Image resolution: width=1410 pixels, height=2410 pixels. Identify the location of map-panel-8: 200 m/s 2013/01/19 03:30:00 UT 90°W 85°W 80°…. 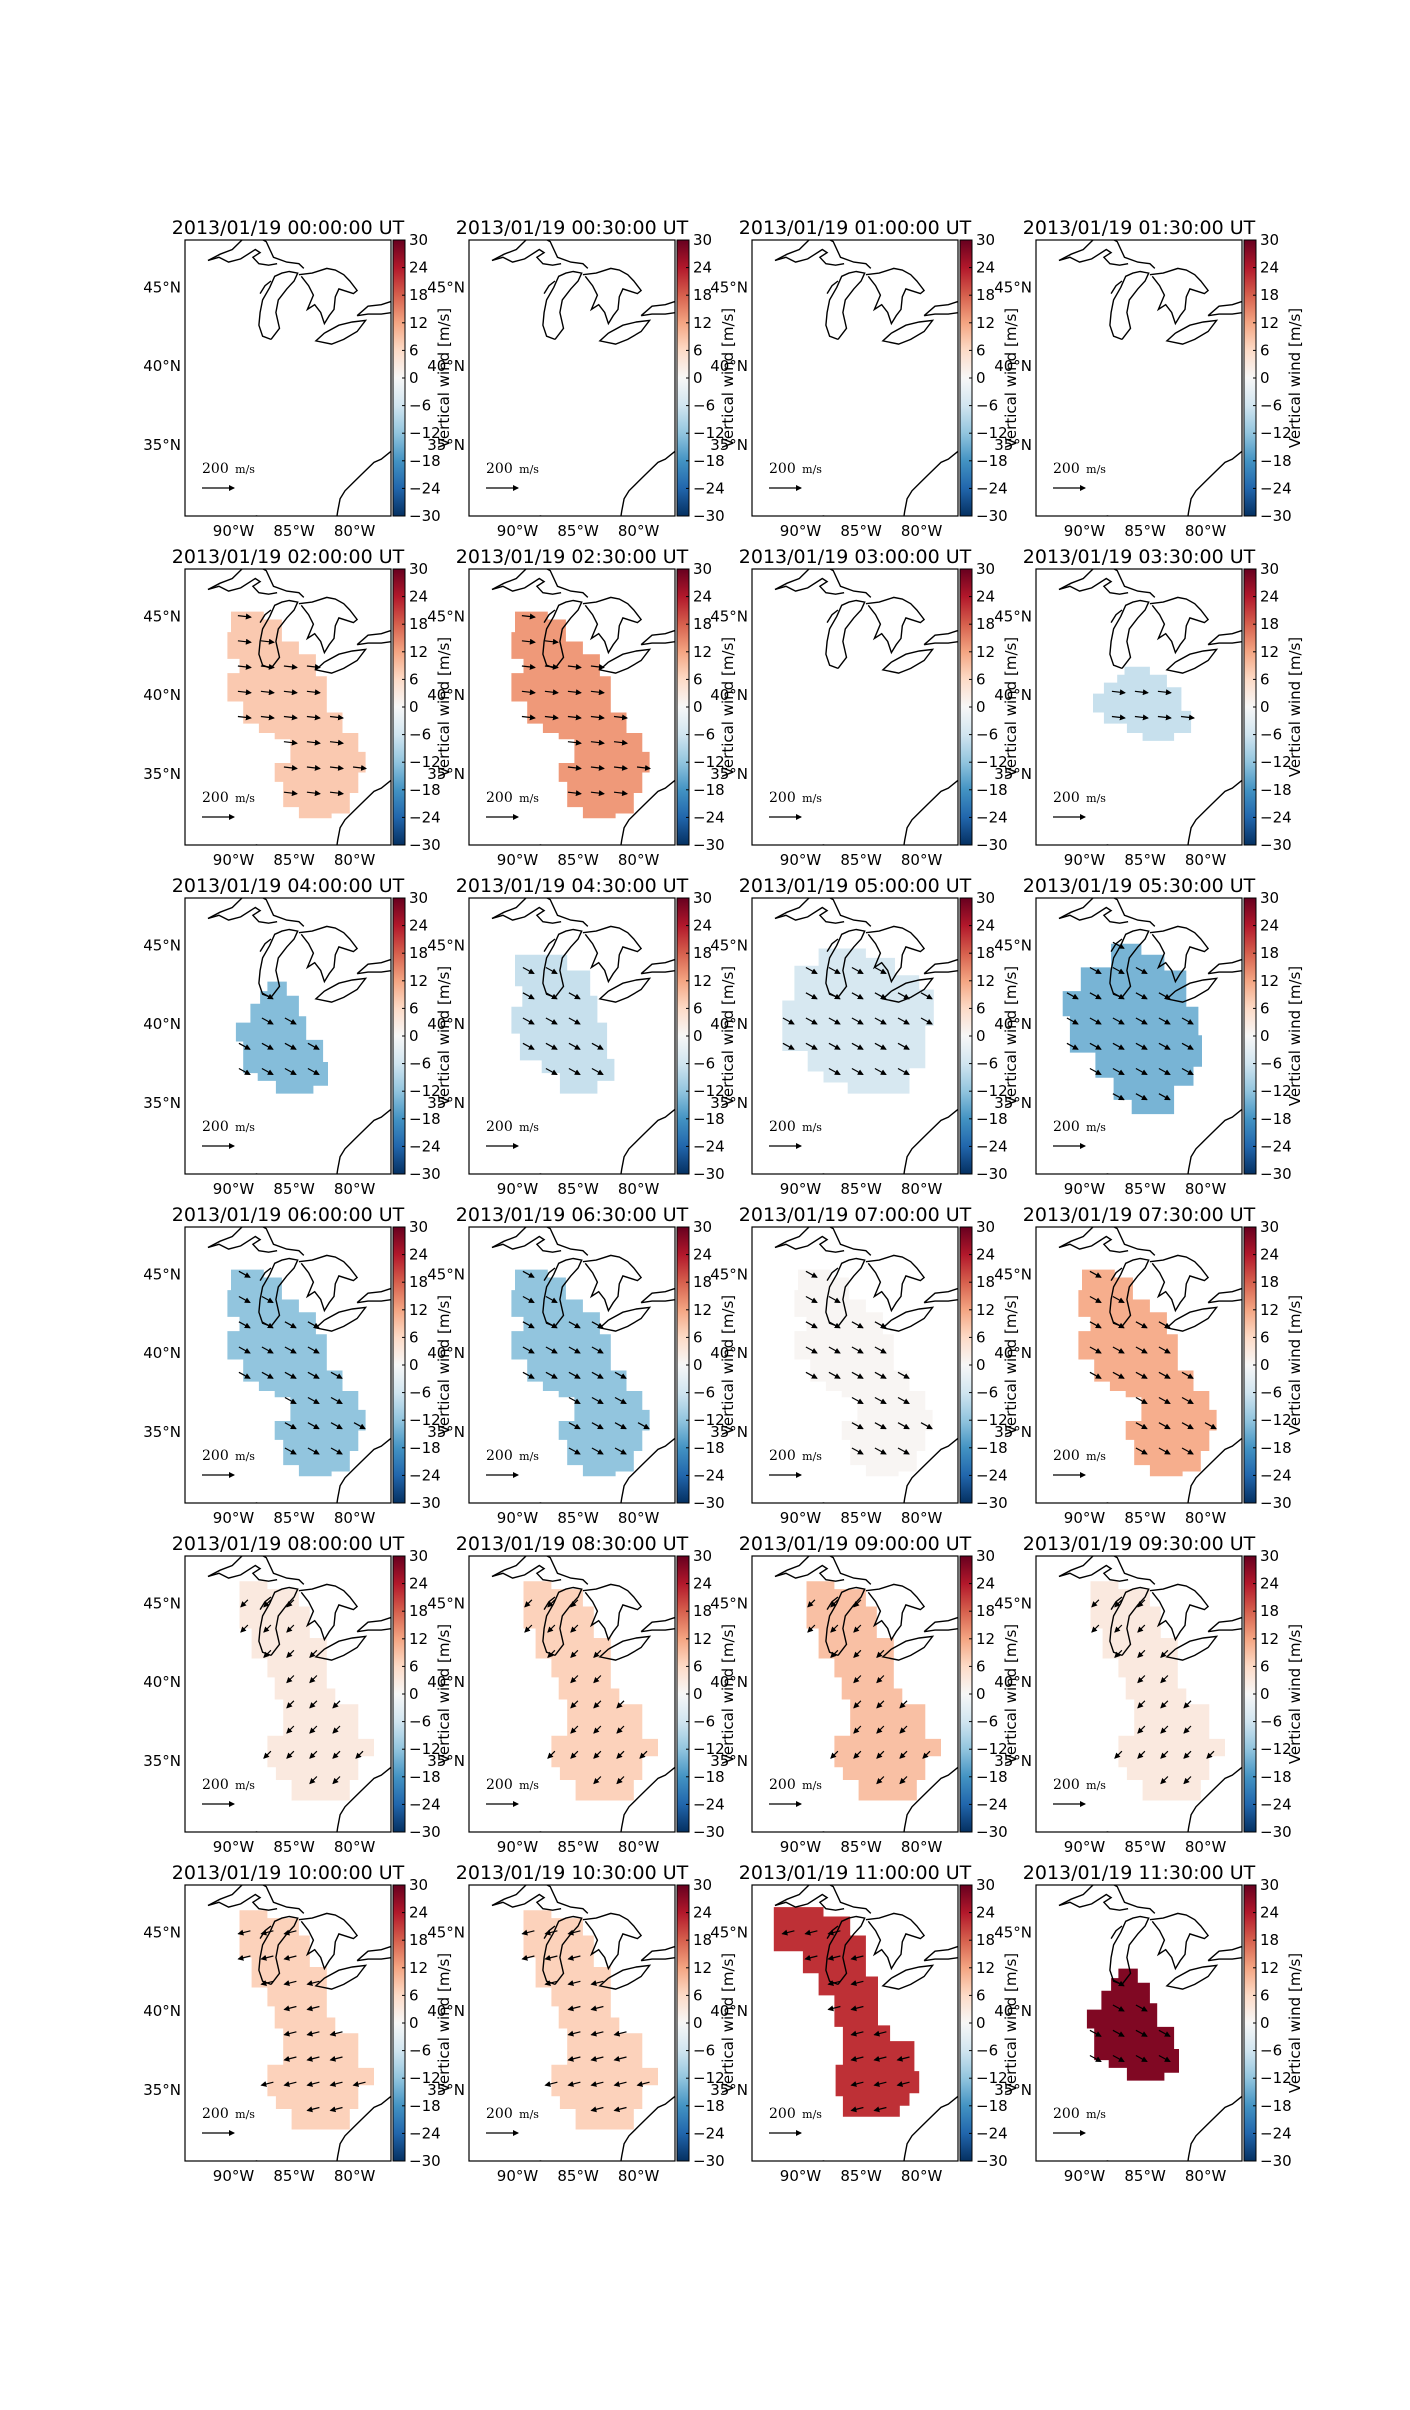
(1149, 707).